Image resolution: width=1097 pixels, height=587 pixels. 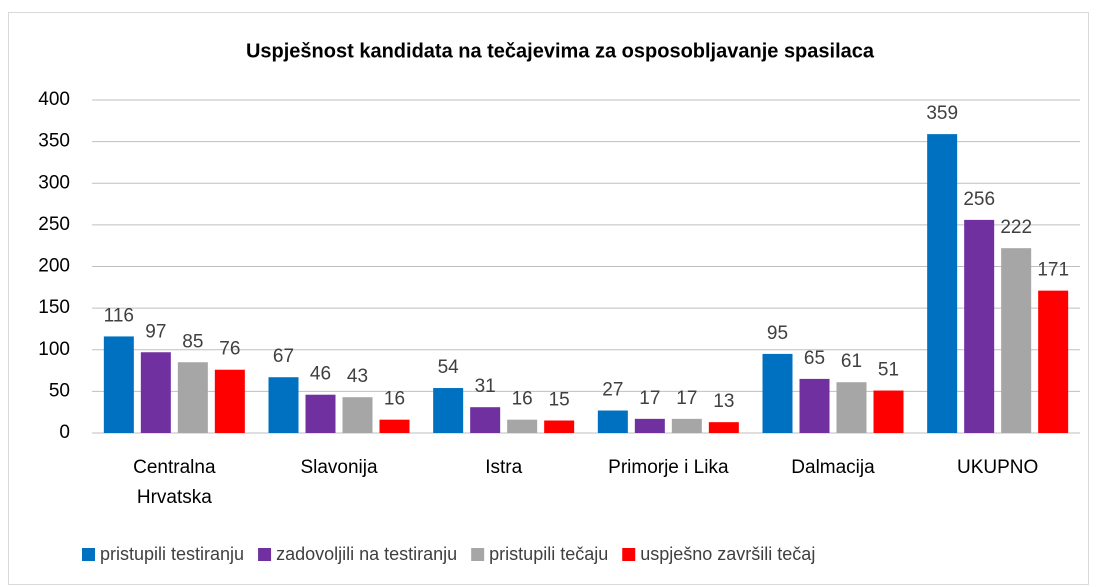 What do you see at coordinates (54, 307) in the screenshot?
I see `y-tick-label: 150` at bounding box center [54, 307].